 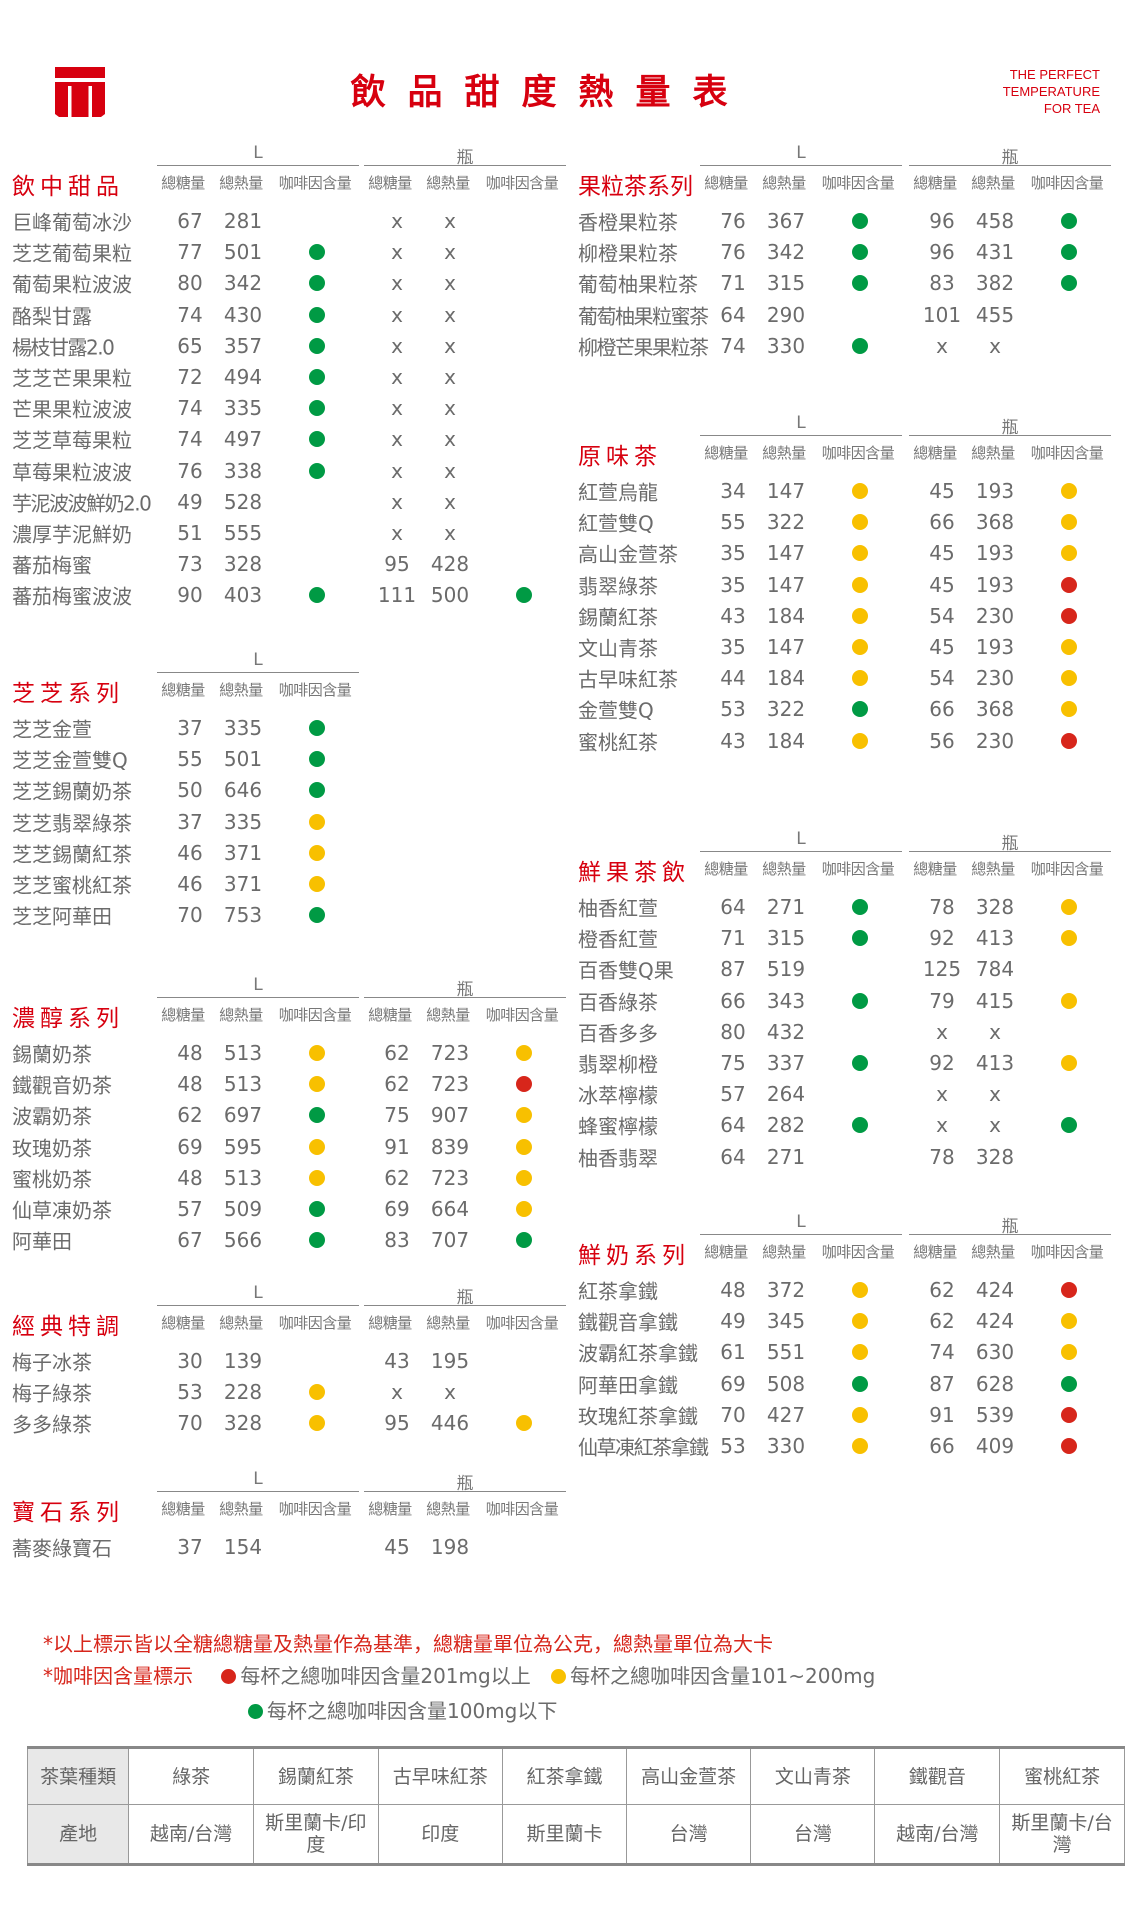 What do you see at coordinates (995, 969) in the screenshot?
I see `calories-value: 784` at bounding box center [995, 969].